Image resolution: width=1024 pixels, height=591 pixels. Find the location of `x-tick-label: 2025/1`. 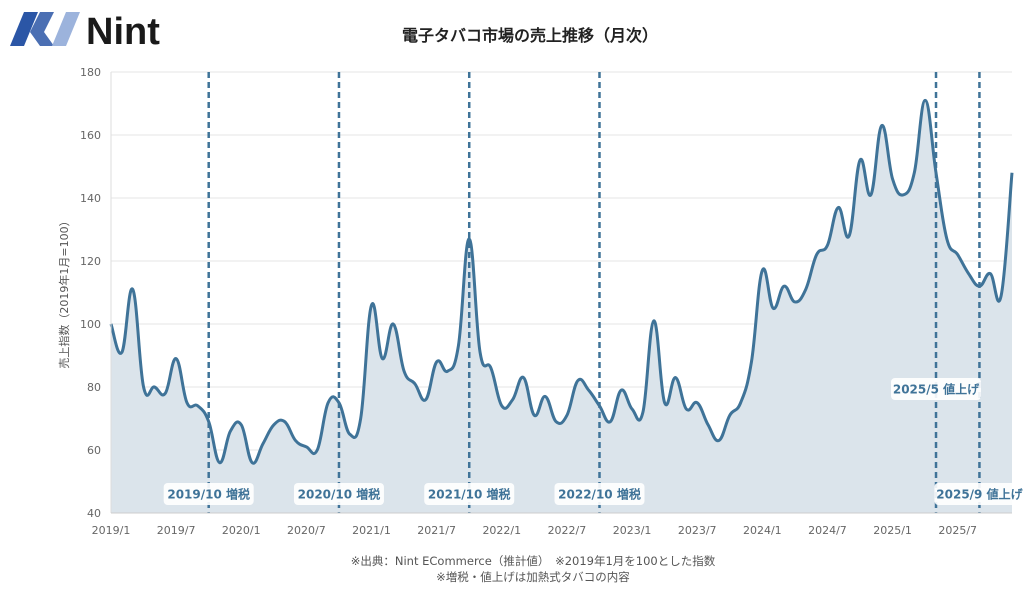

x-tick-label: 2025/1 is located at coordinates (892, 530).